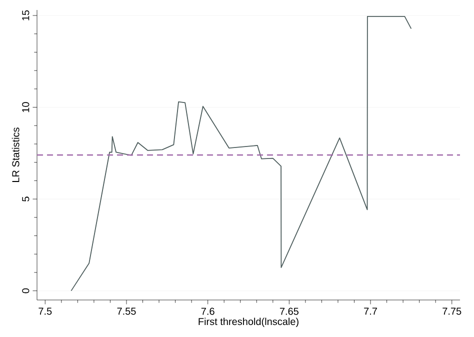  Describe the element at coordinates (16, 155) in the screenshot. I see `y-axis-title: LR Statistics` at that location.